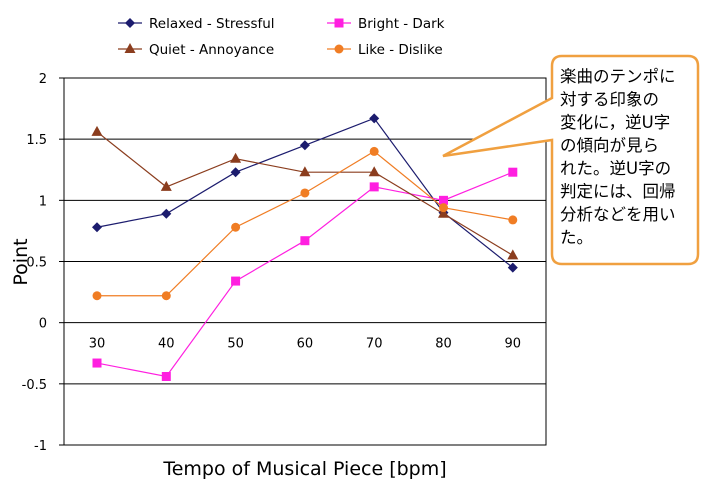 Image resolution: width=712 pixels, height=486 pixels. I want to click on x-tick-label: 80, so click(443, 344).